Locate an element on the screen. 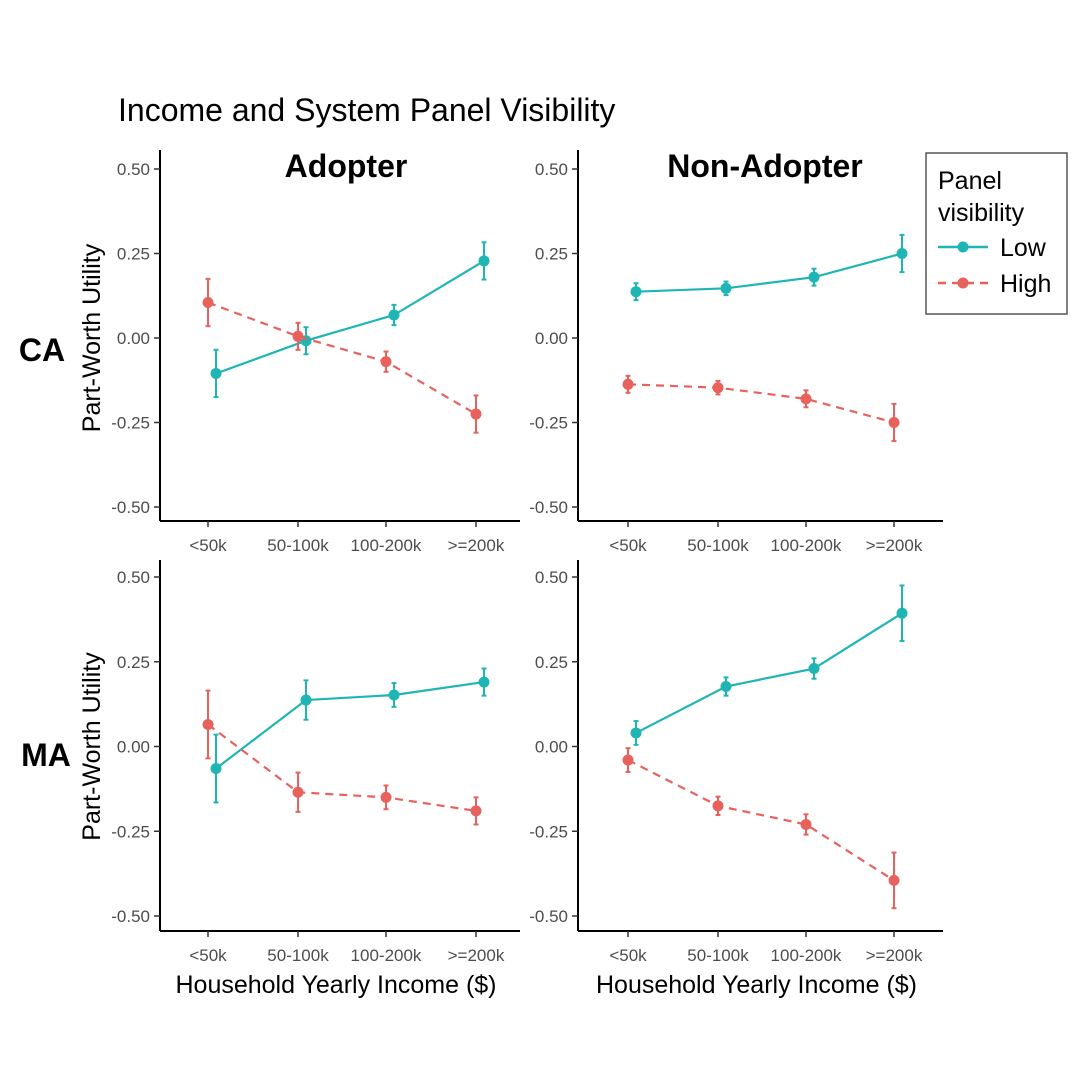  panel-ca-non-adopter-y-tick-label: 0.50 is located at coordinates (551, 169).